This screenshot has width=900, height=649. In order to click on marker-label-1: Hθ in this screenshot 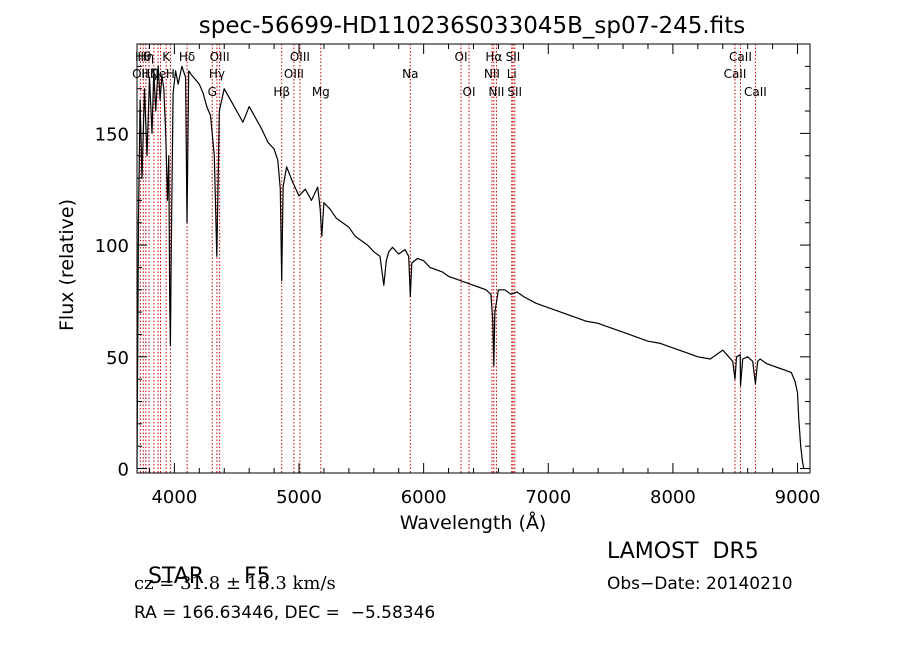, I will do `click(143, 57)`.